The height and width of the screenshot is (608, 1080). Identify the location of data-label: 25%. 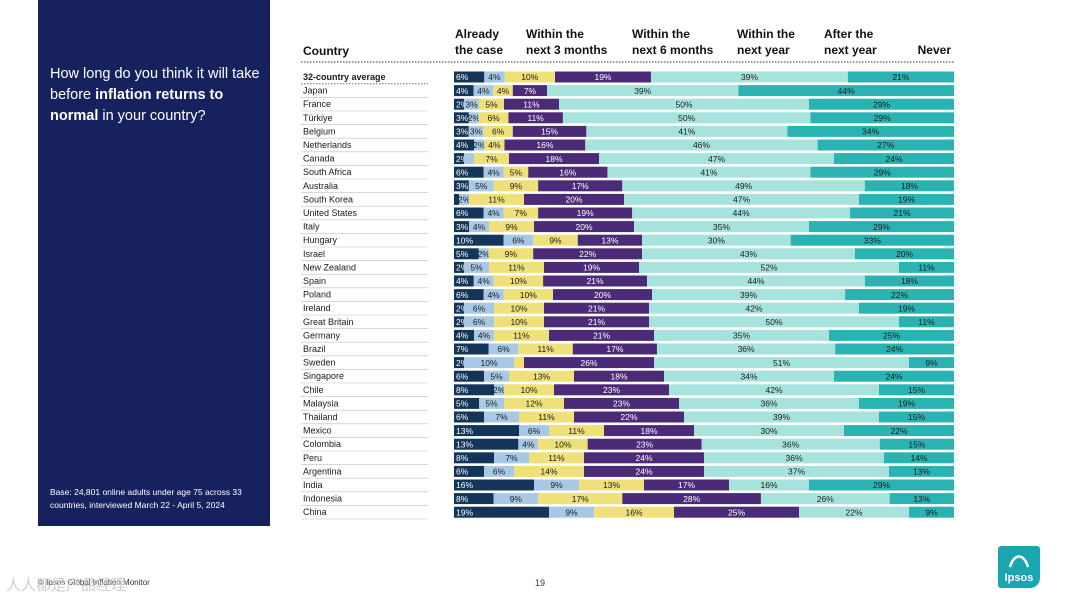
(891, 336).